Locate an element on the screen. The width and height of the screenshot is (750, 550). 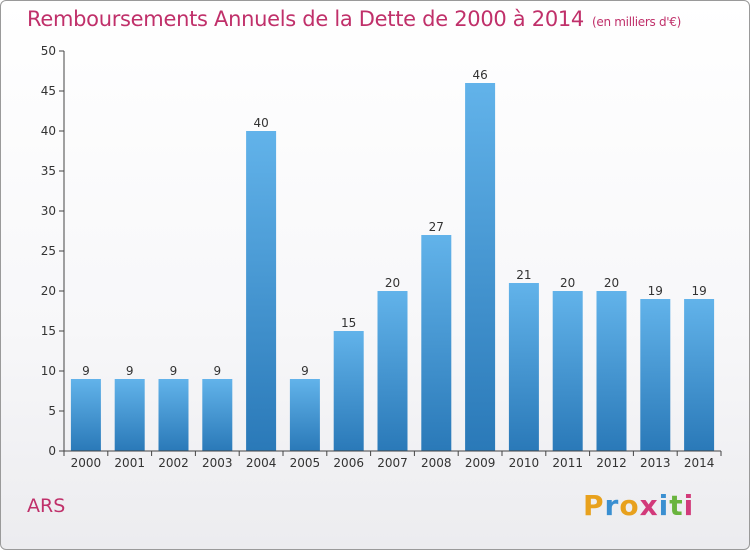
logo-letter: t is located at coordinates (676, 505).